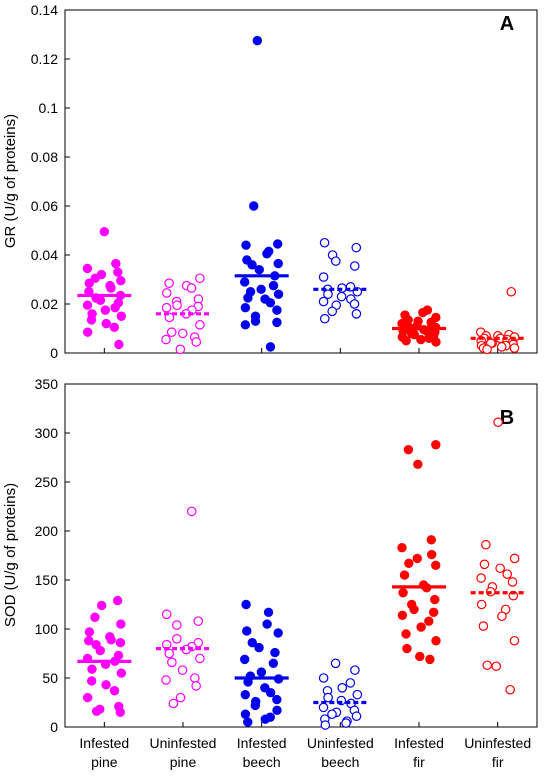 This screenshot has width=550, height=777. I want to click on x-category-label-line2: beech, so click(262, 762).